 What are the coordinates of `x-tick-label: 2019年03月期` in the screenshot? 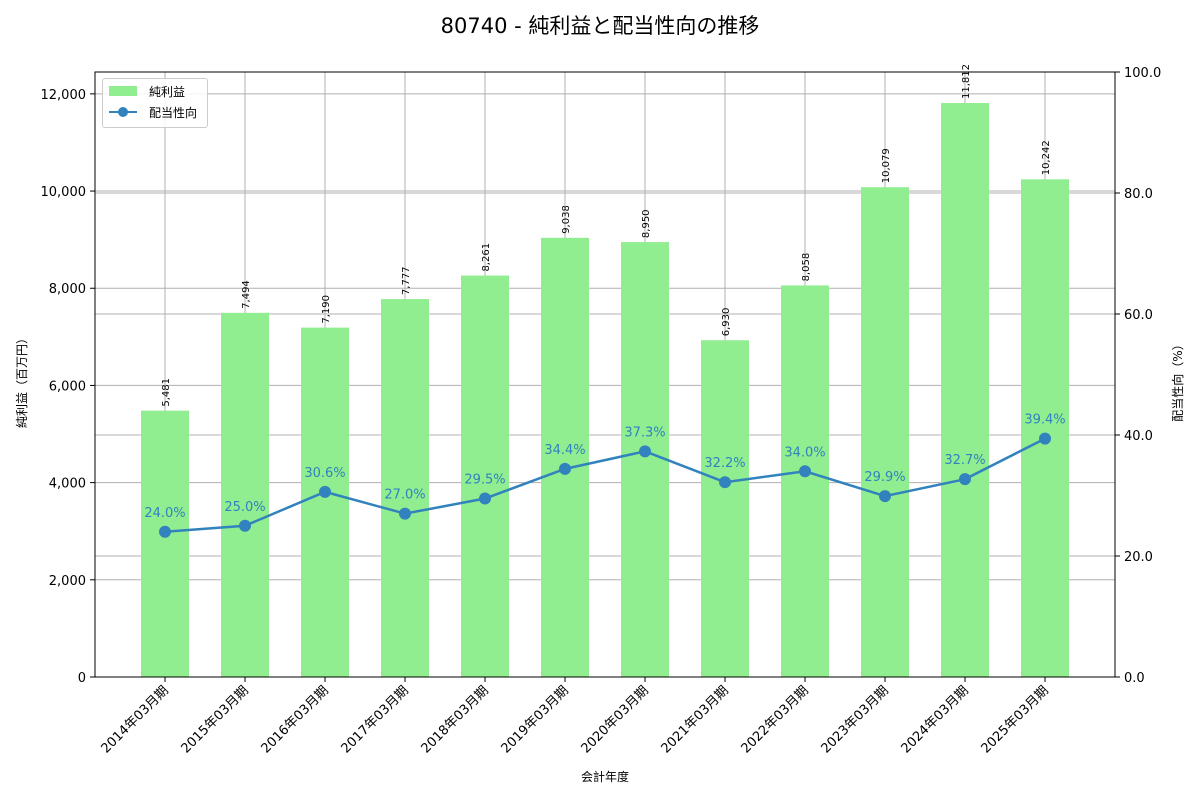 It's located at (535, 719).